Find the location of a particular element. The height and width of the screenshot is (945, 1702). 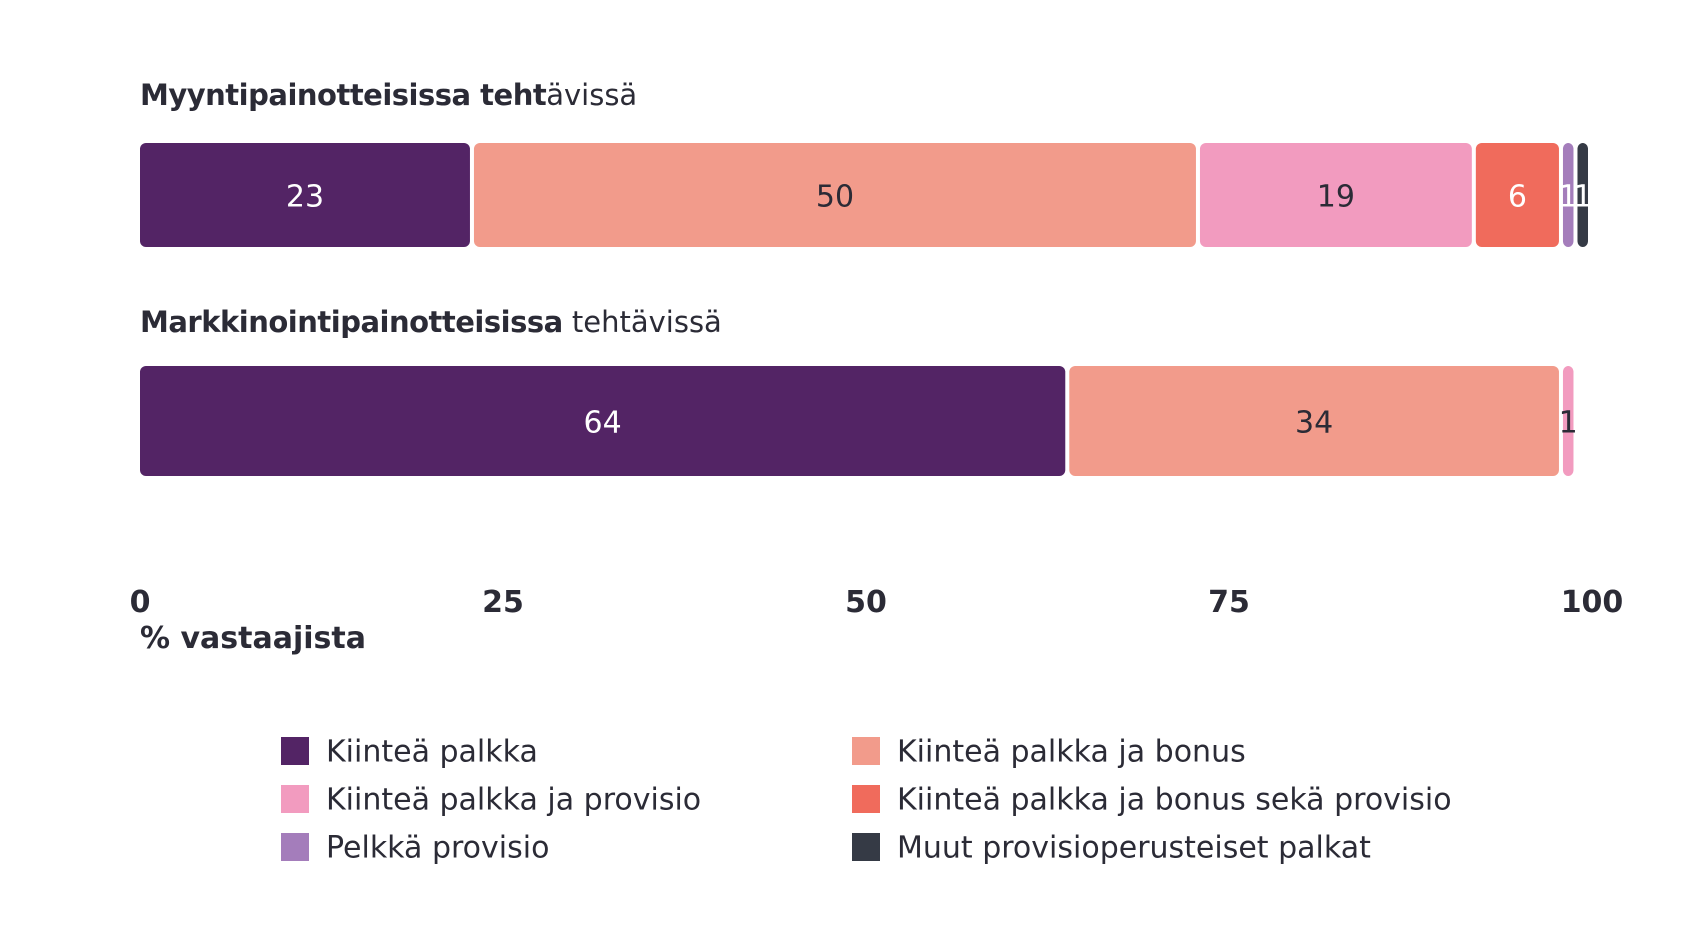

legend-item: Kiinteä palkka is located at coordinates (409, 752).